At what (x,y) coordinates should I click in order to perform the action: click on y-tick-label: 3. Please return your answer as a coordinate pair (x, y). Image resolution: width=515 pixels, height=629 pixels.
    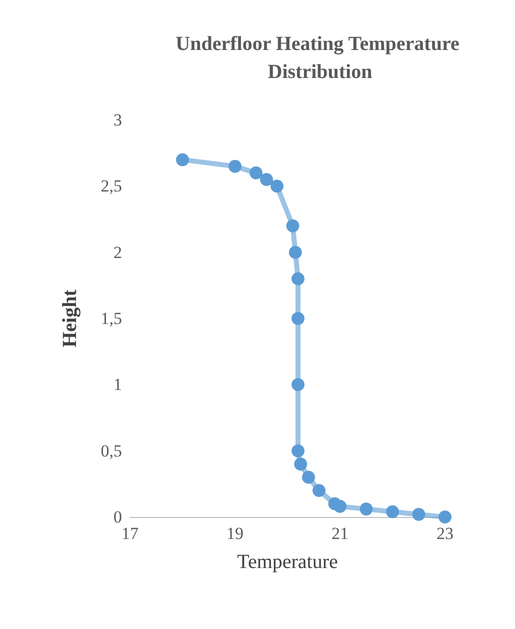
    Looking at the image, I should click on (118, 120).